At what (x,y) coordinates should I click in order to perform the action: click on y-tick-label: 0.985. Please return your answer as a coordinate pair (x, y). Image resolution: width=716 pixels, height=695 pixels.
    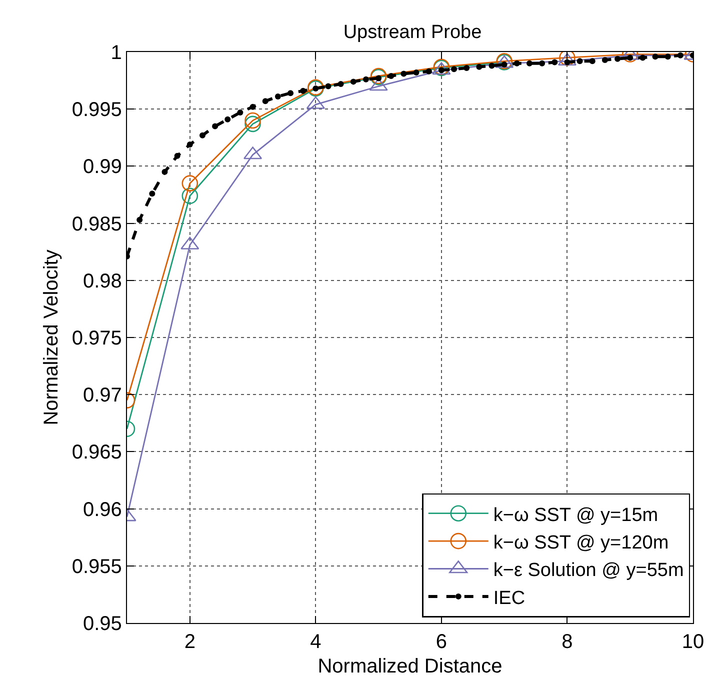
    Looking at the image, I should click on (97, 224).